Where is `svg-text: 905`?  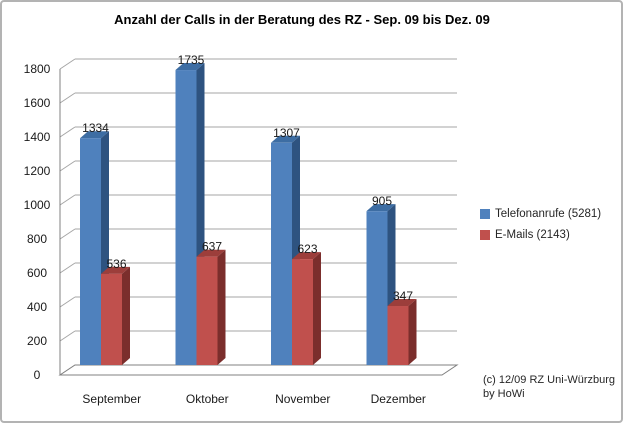
svg-text: 905 is located at coordinates (382, 201).